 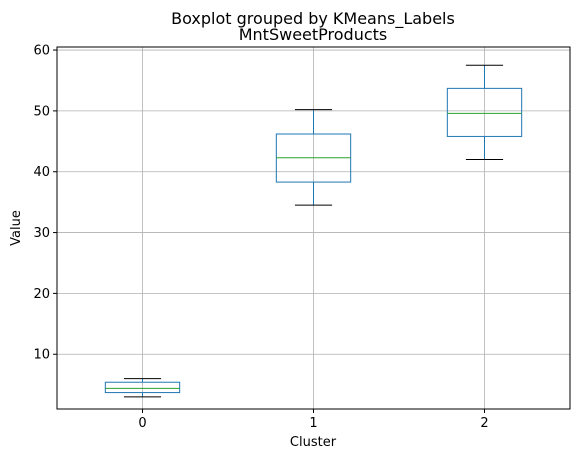 What do you see at coordinates (41, 51) in the screenshot?
I see `y-tick-label: 60` at bounding box center [41, 51].